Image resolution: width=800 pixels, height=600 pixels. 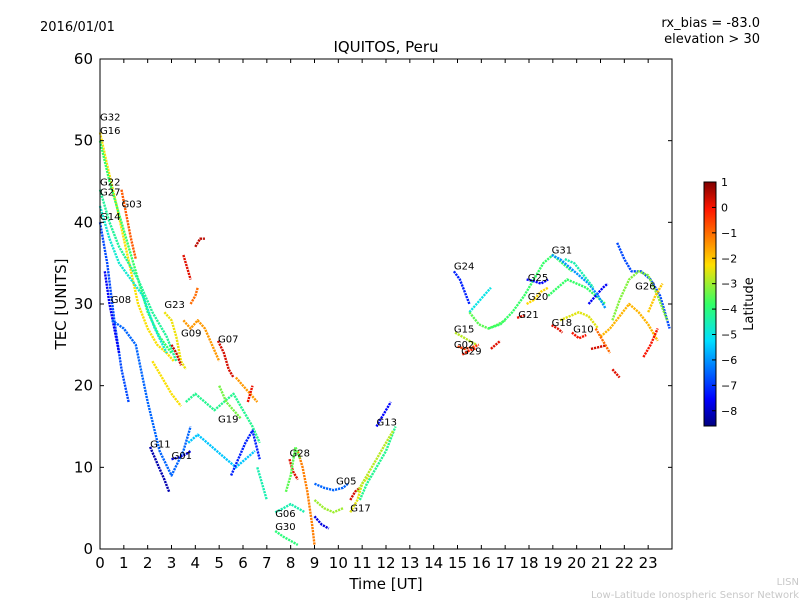 What do you see at coordinates (245, 452) in the screenshot?
I see `series-g12` at bounding box center [245, 452].